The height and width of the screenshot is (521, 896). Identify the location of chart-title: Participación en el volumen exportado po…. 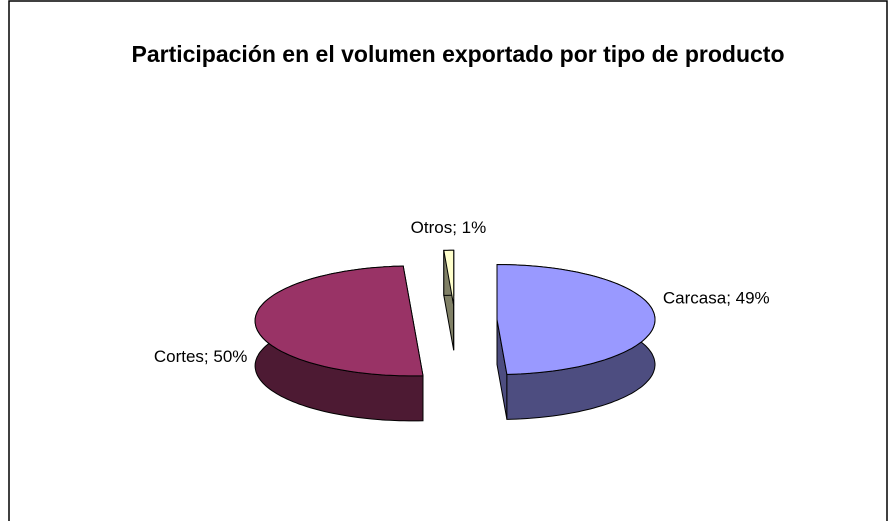
(458, 54).